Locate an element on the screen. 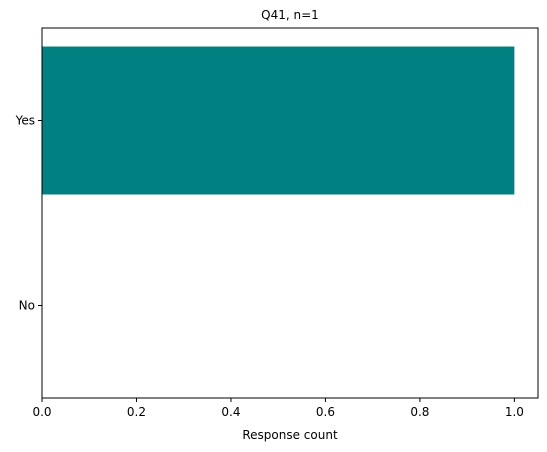 This screenshot has height=452, width=547. x-tick-label: 0.0 is located at coordinates (41, 412).